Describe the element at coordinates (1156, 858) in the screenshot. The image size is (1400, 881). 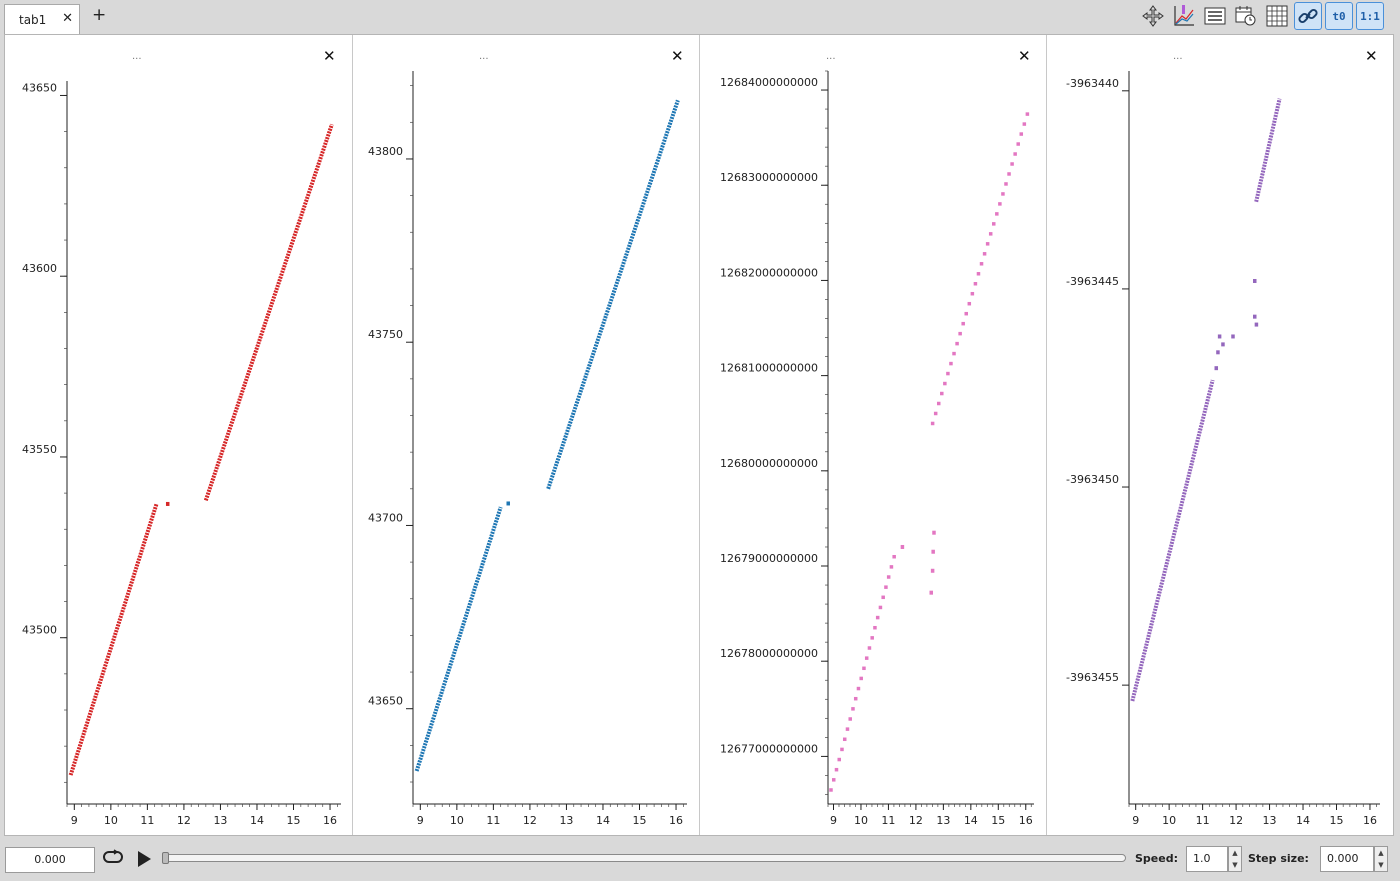
I see `speed-label: Speed:` at that location.